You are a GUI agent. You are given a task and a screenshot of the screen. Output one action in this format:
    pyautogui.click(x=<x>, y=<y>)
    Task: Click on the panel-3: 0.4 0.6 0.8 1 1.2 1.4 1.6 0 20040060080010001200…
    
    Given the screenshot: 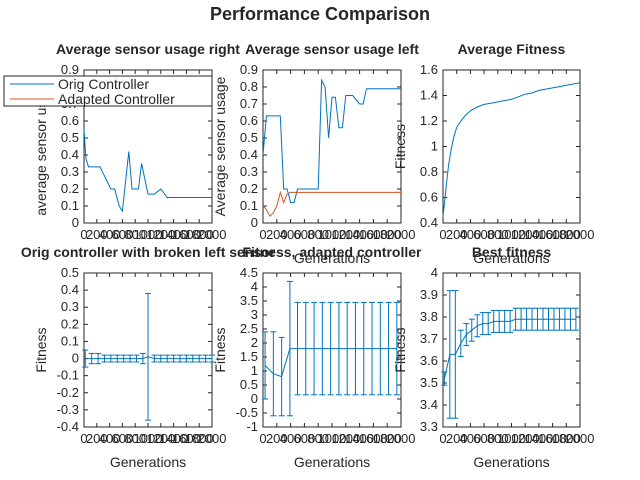 What is the action you would take?
    pyautogui.click(x=493, y=153)
    